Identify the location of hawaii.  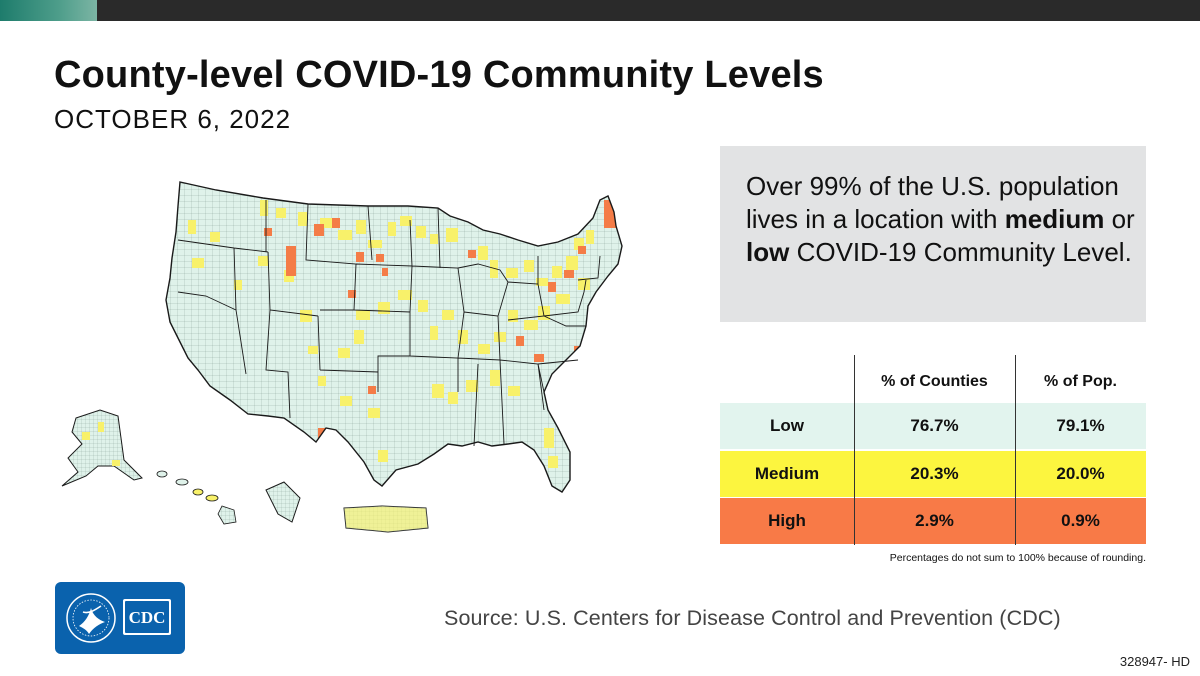
(196, 497).